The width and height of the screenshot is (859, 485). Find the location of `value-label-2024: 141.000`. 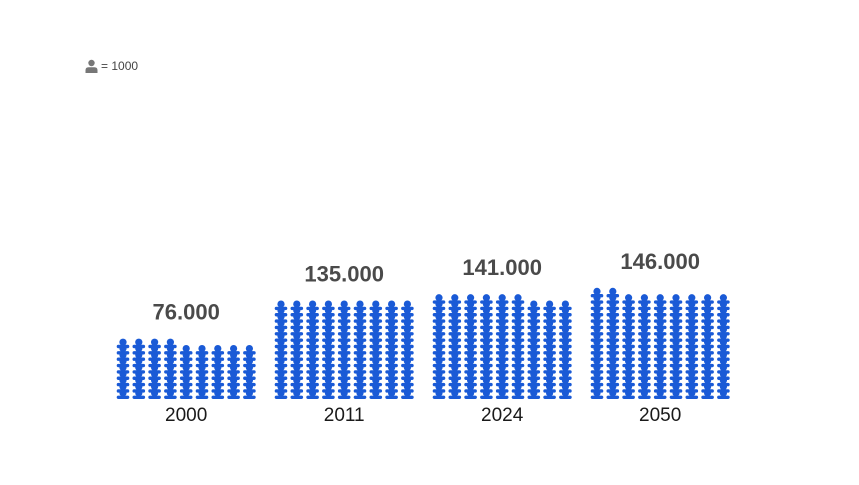

value-label-2024: 141.000 is located at coordinates (502, 267).